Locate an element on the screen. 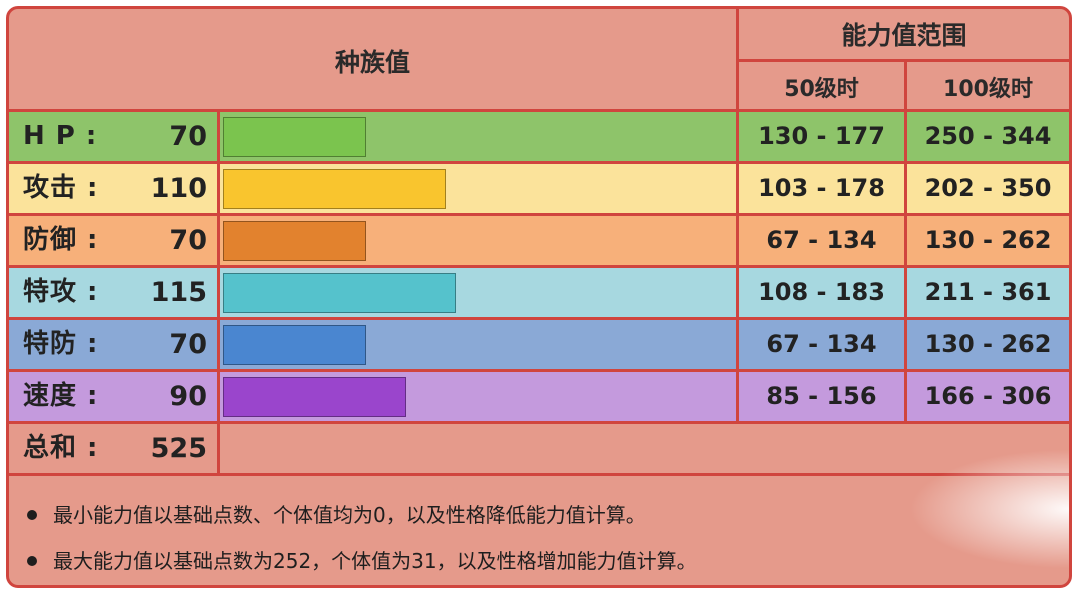 The width and height of the screenshot is (1080, 590). level100-header: 100级时 is located at coordinates (988, 89).